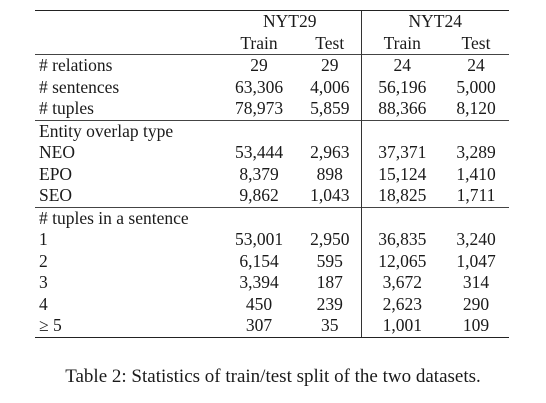  Describe the element at coordinates (259, 86) in the screenshot. I see `cell-value: 63,306` at that location.